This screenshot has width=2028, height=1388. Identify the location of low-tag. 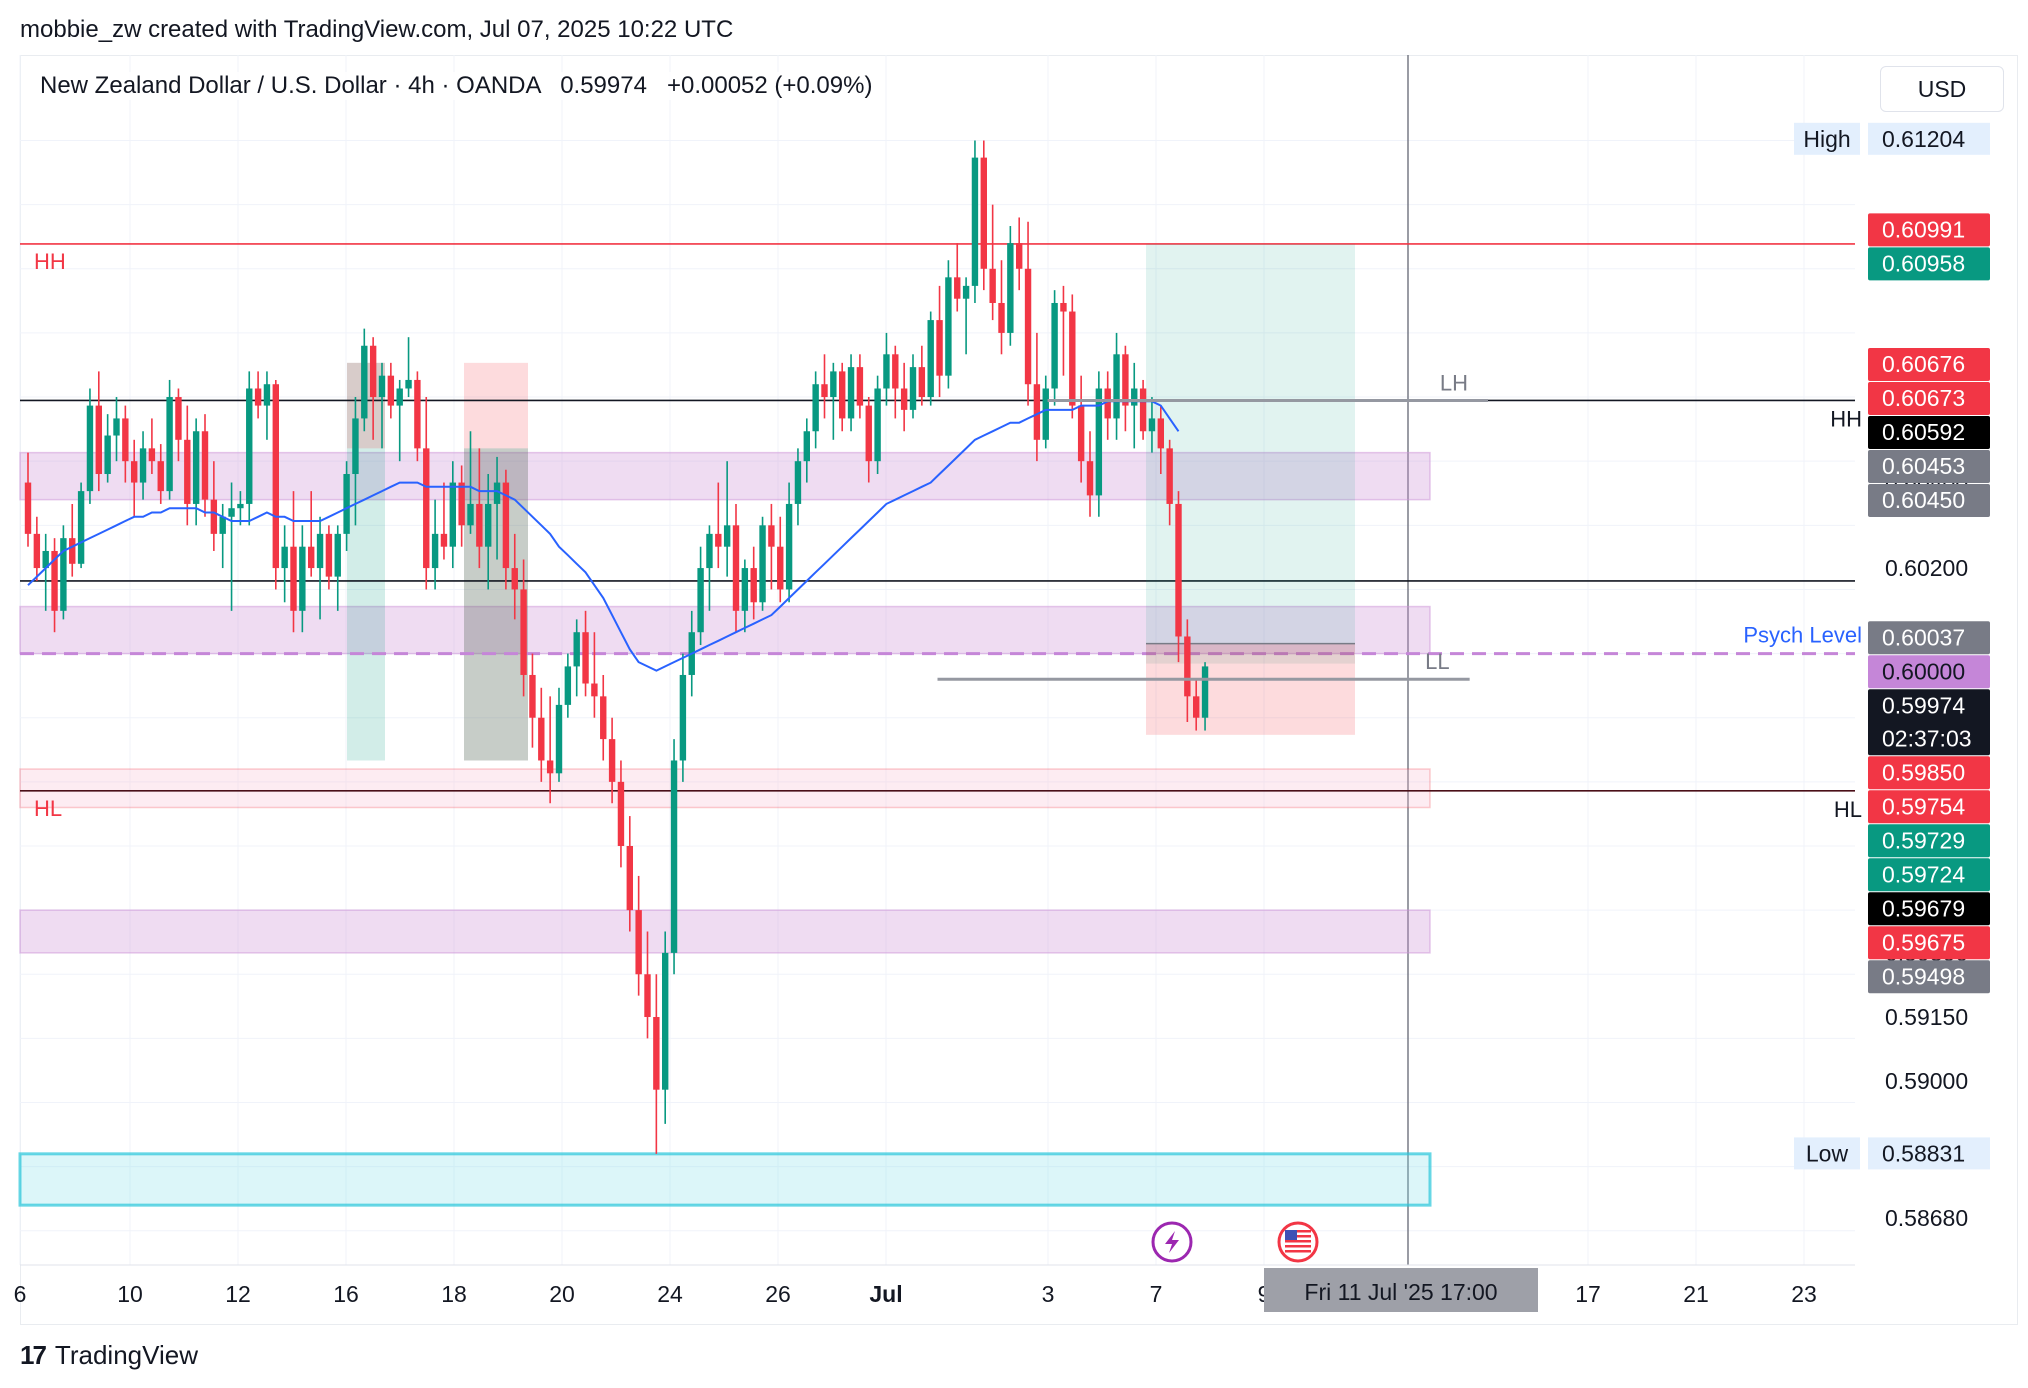
(1827, 1153).